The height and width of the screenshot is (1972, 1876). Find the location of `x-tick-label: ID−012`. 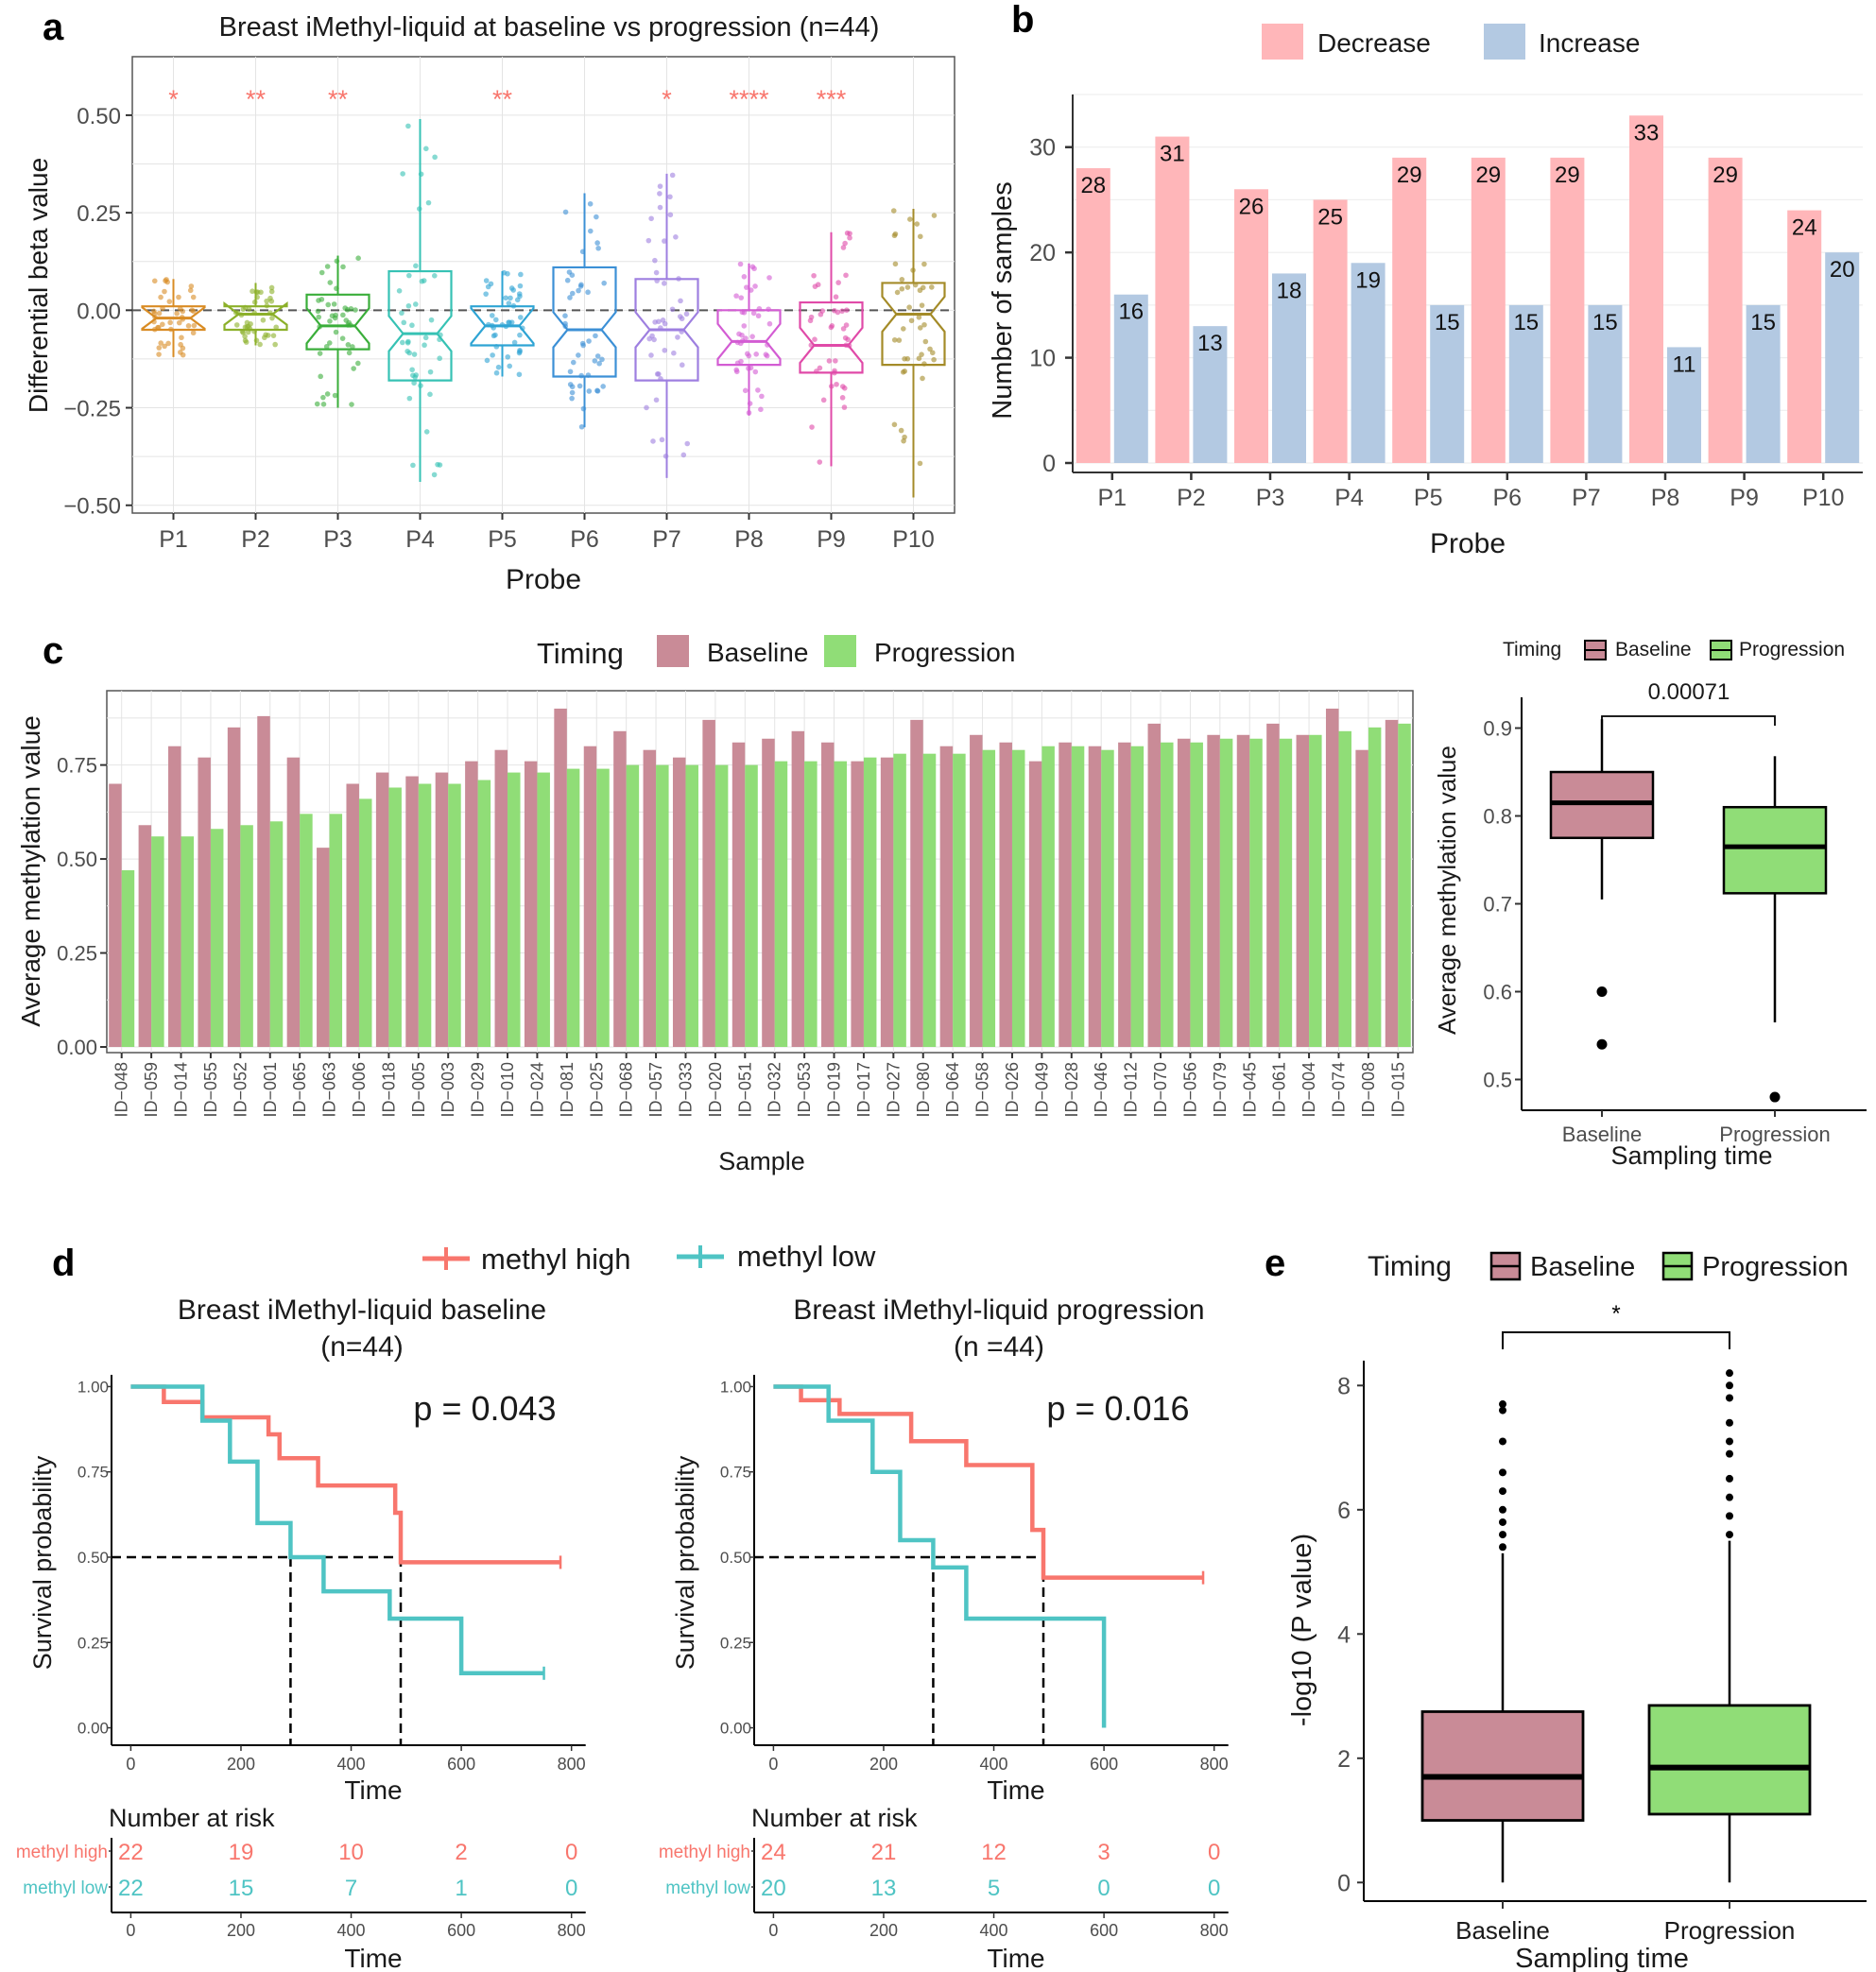

x-tick-label: ID−012 is located at coordinates (1131, 1090).